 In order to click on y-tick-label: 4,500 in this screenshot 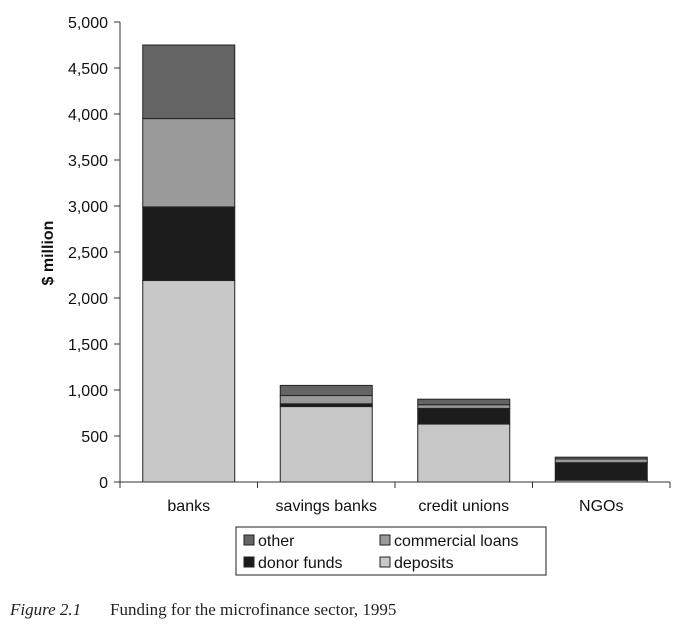, I will do `click(88, 69)`.